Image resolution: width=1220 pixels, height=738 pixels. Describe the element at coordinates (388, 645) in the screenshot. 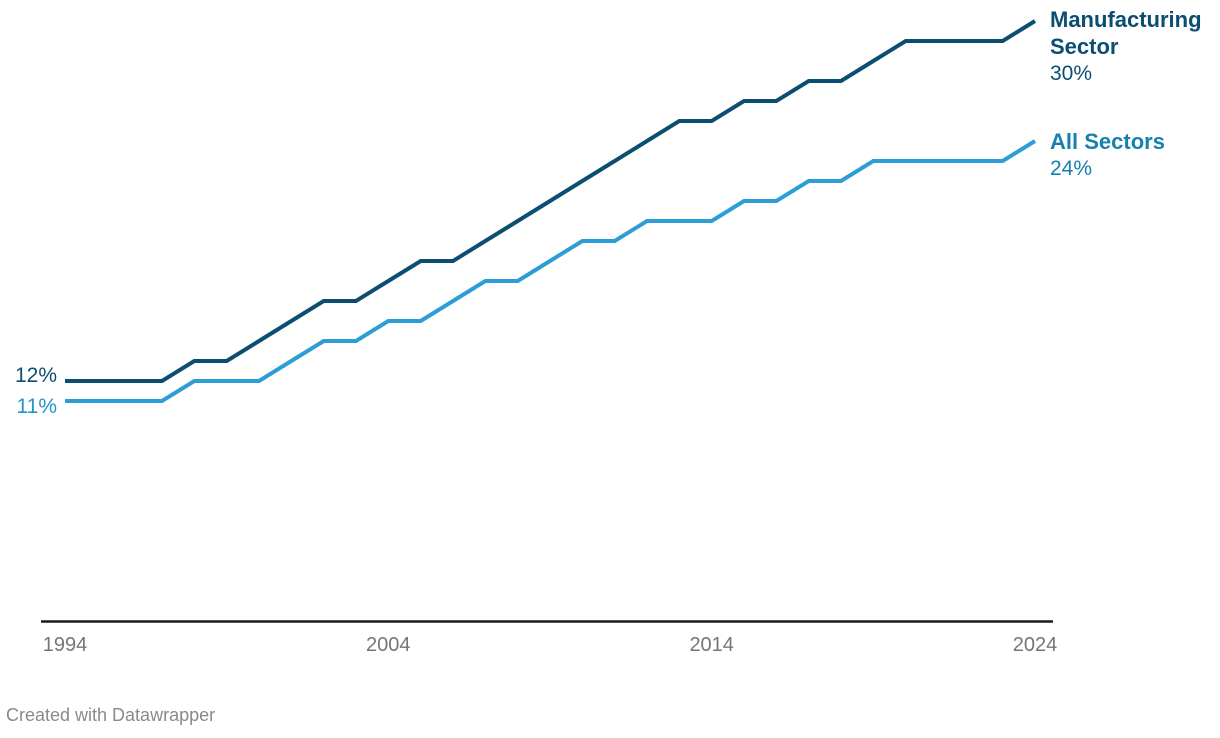

I see `x-tick-2004: 2004` at that location.